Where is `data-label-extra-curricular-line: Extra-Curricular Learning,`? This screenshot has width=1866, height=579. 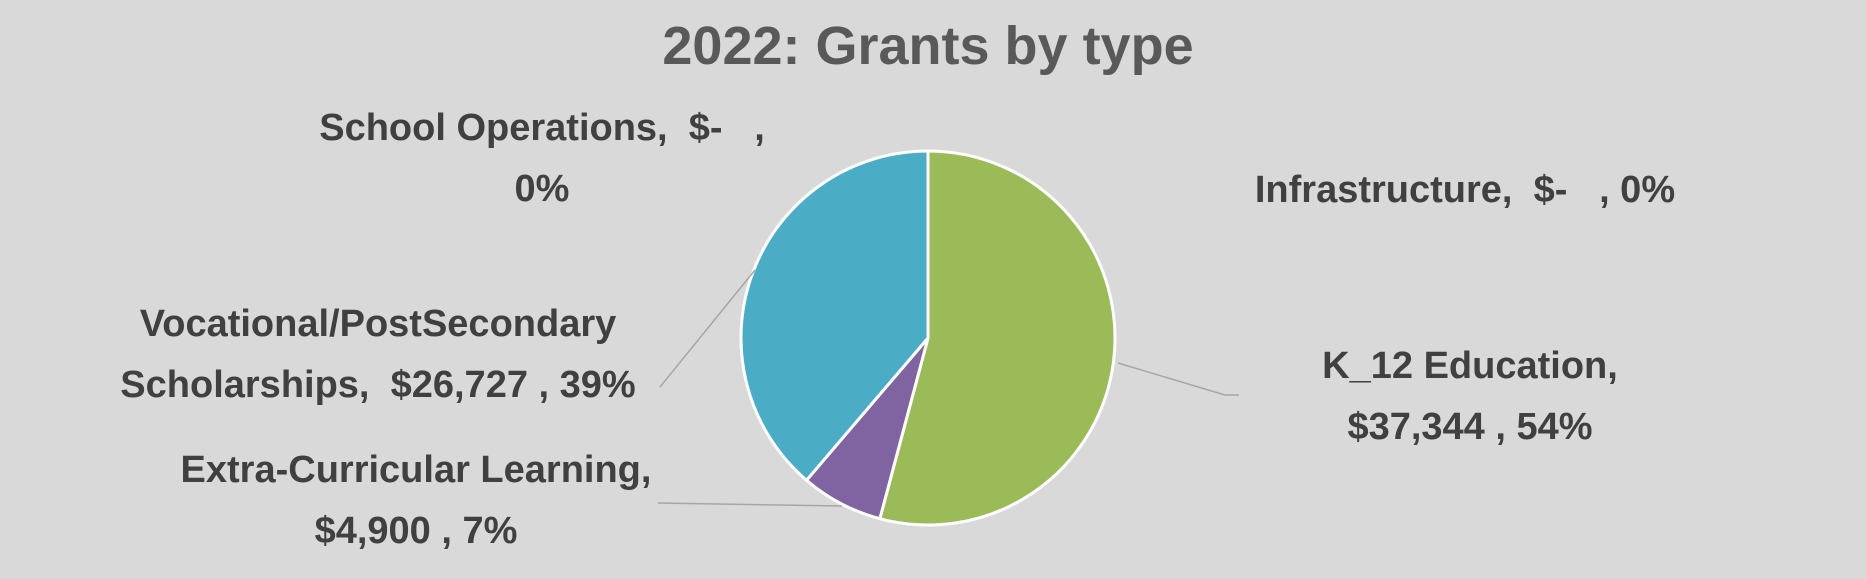
data-label-extra-curricular-line: Extra-Curricular Learning, is located at coordinates (416, 470).